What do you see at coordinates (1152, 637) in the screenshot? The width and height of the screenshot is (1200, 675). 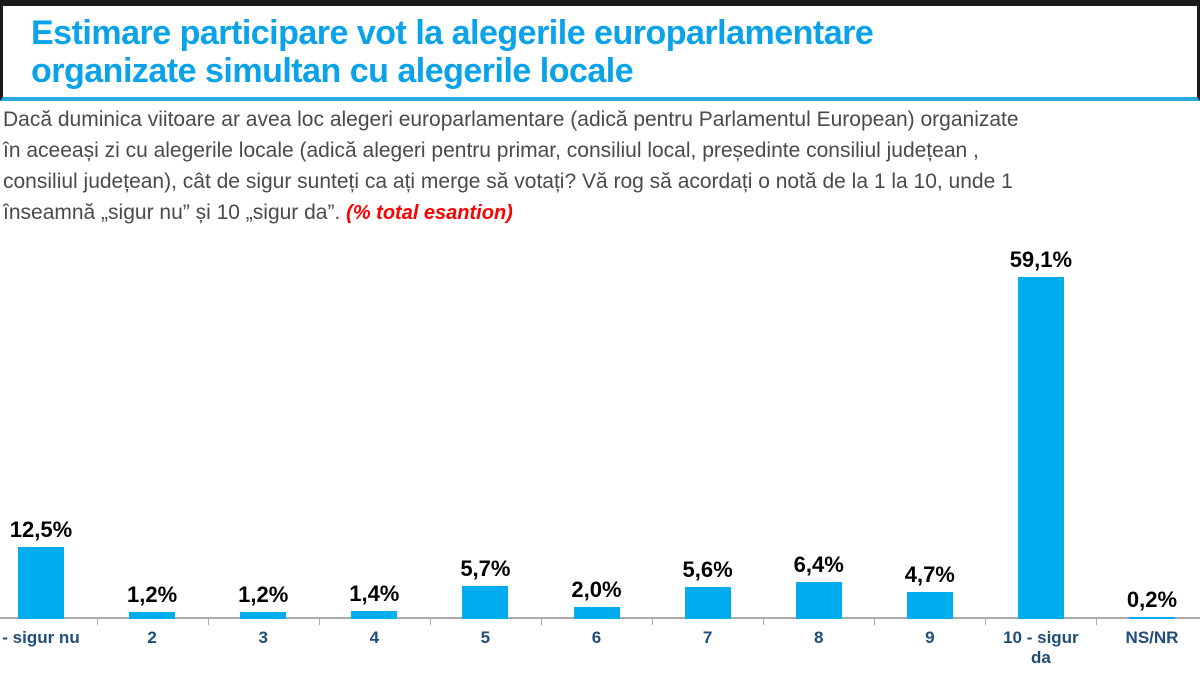 I see `category-label: NS/NR` at bounding box center [1152, 637].